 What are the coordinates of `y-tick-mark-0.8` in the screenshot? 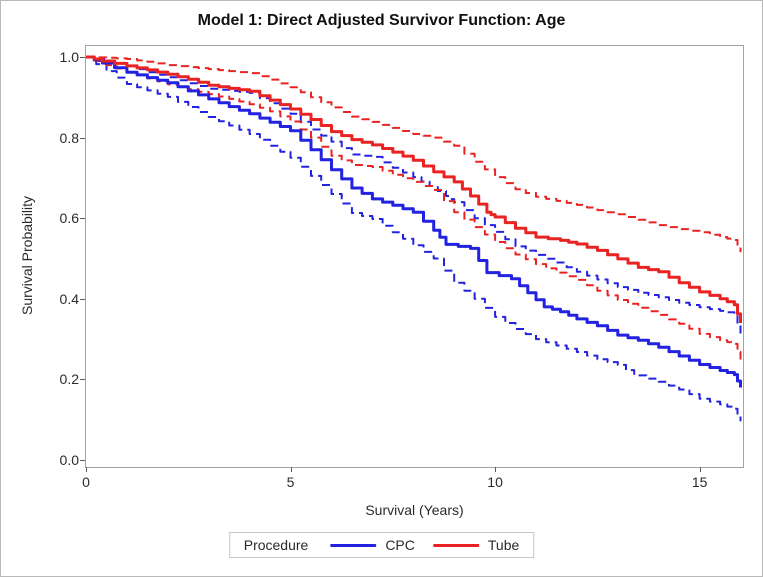 It's located at (82, 138).